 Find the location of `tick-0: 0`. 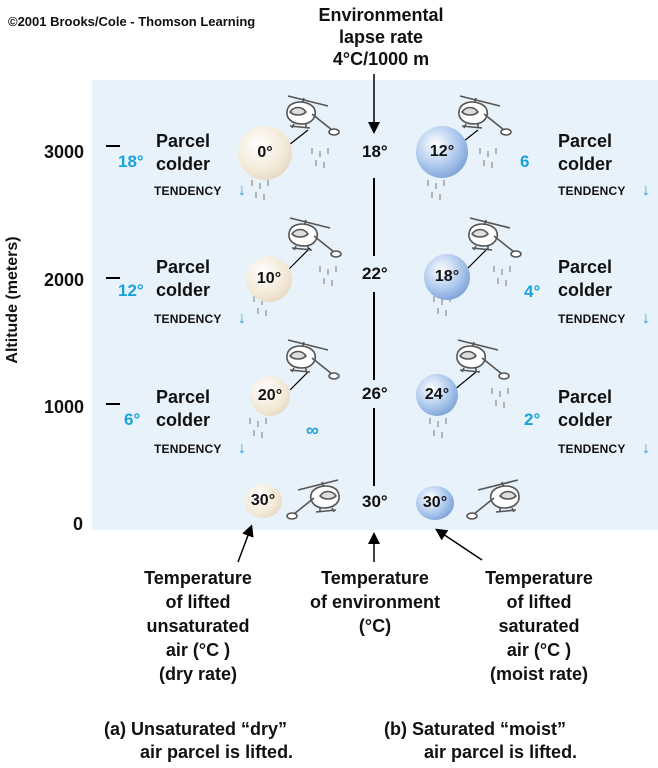

tick-0: 0 is located at coordinates (78, 524).